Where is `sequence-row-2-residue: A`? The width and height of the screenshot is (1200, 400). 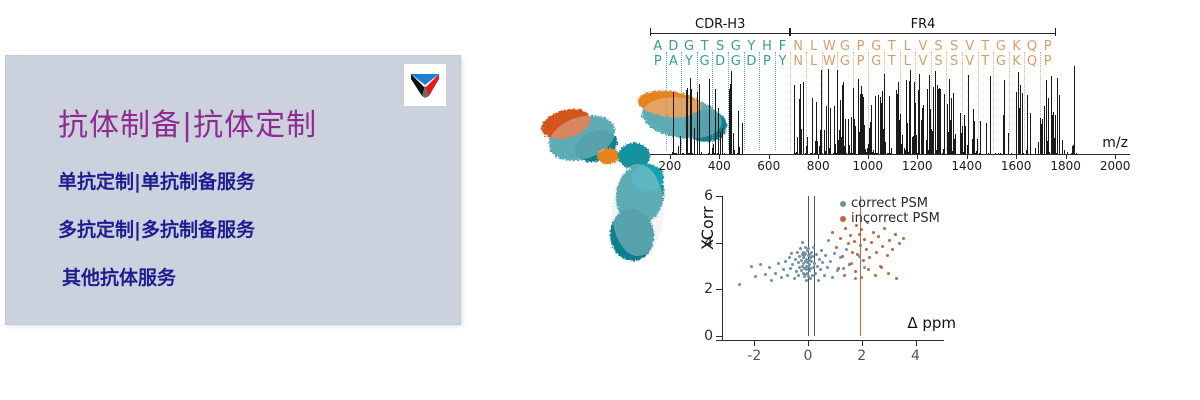
sequence-row-2-residue: A is located at coordinates (673, 61).